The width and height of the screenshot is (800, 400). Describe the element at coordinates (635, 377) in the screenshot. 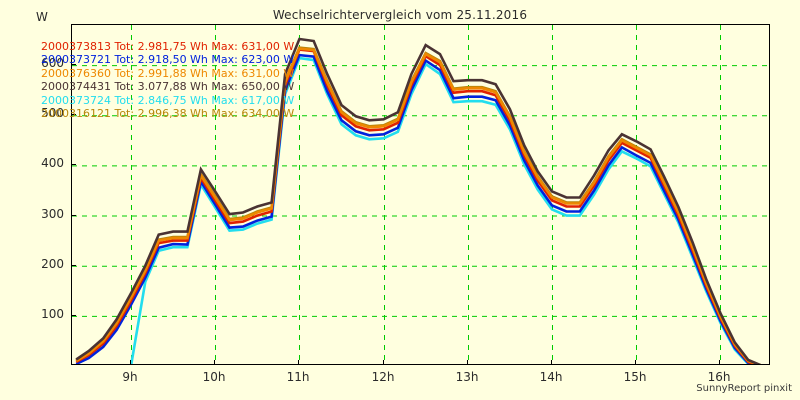

I see `x-tick-label: 15h` at that location.